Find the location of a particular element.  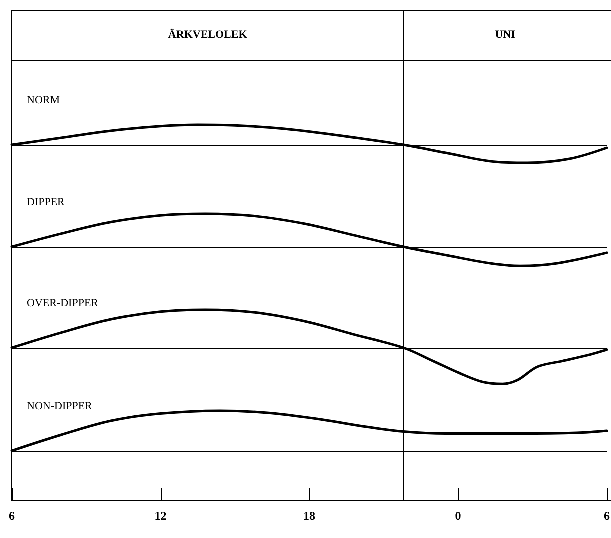

chart-title: OVER-DIPPER is located at coordinates (63, 304).